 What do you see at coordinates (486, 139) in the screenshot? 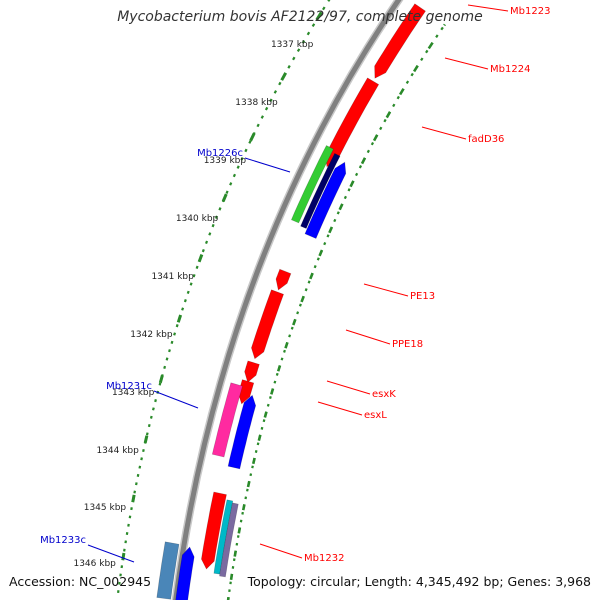
I see `gene-label-forward: fadD36` at bounding box center [486, 139].